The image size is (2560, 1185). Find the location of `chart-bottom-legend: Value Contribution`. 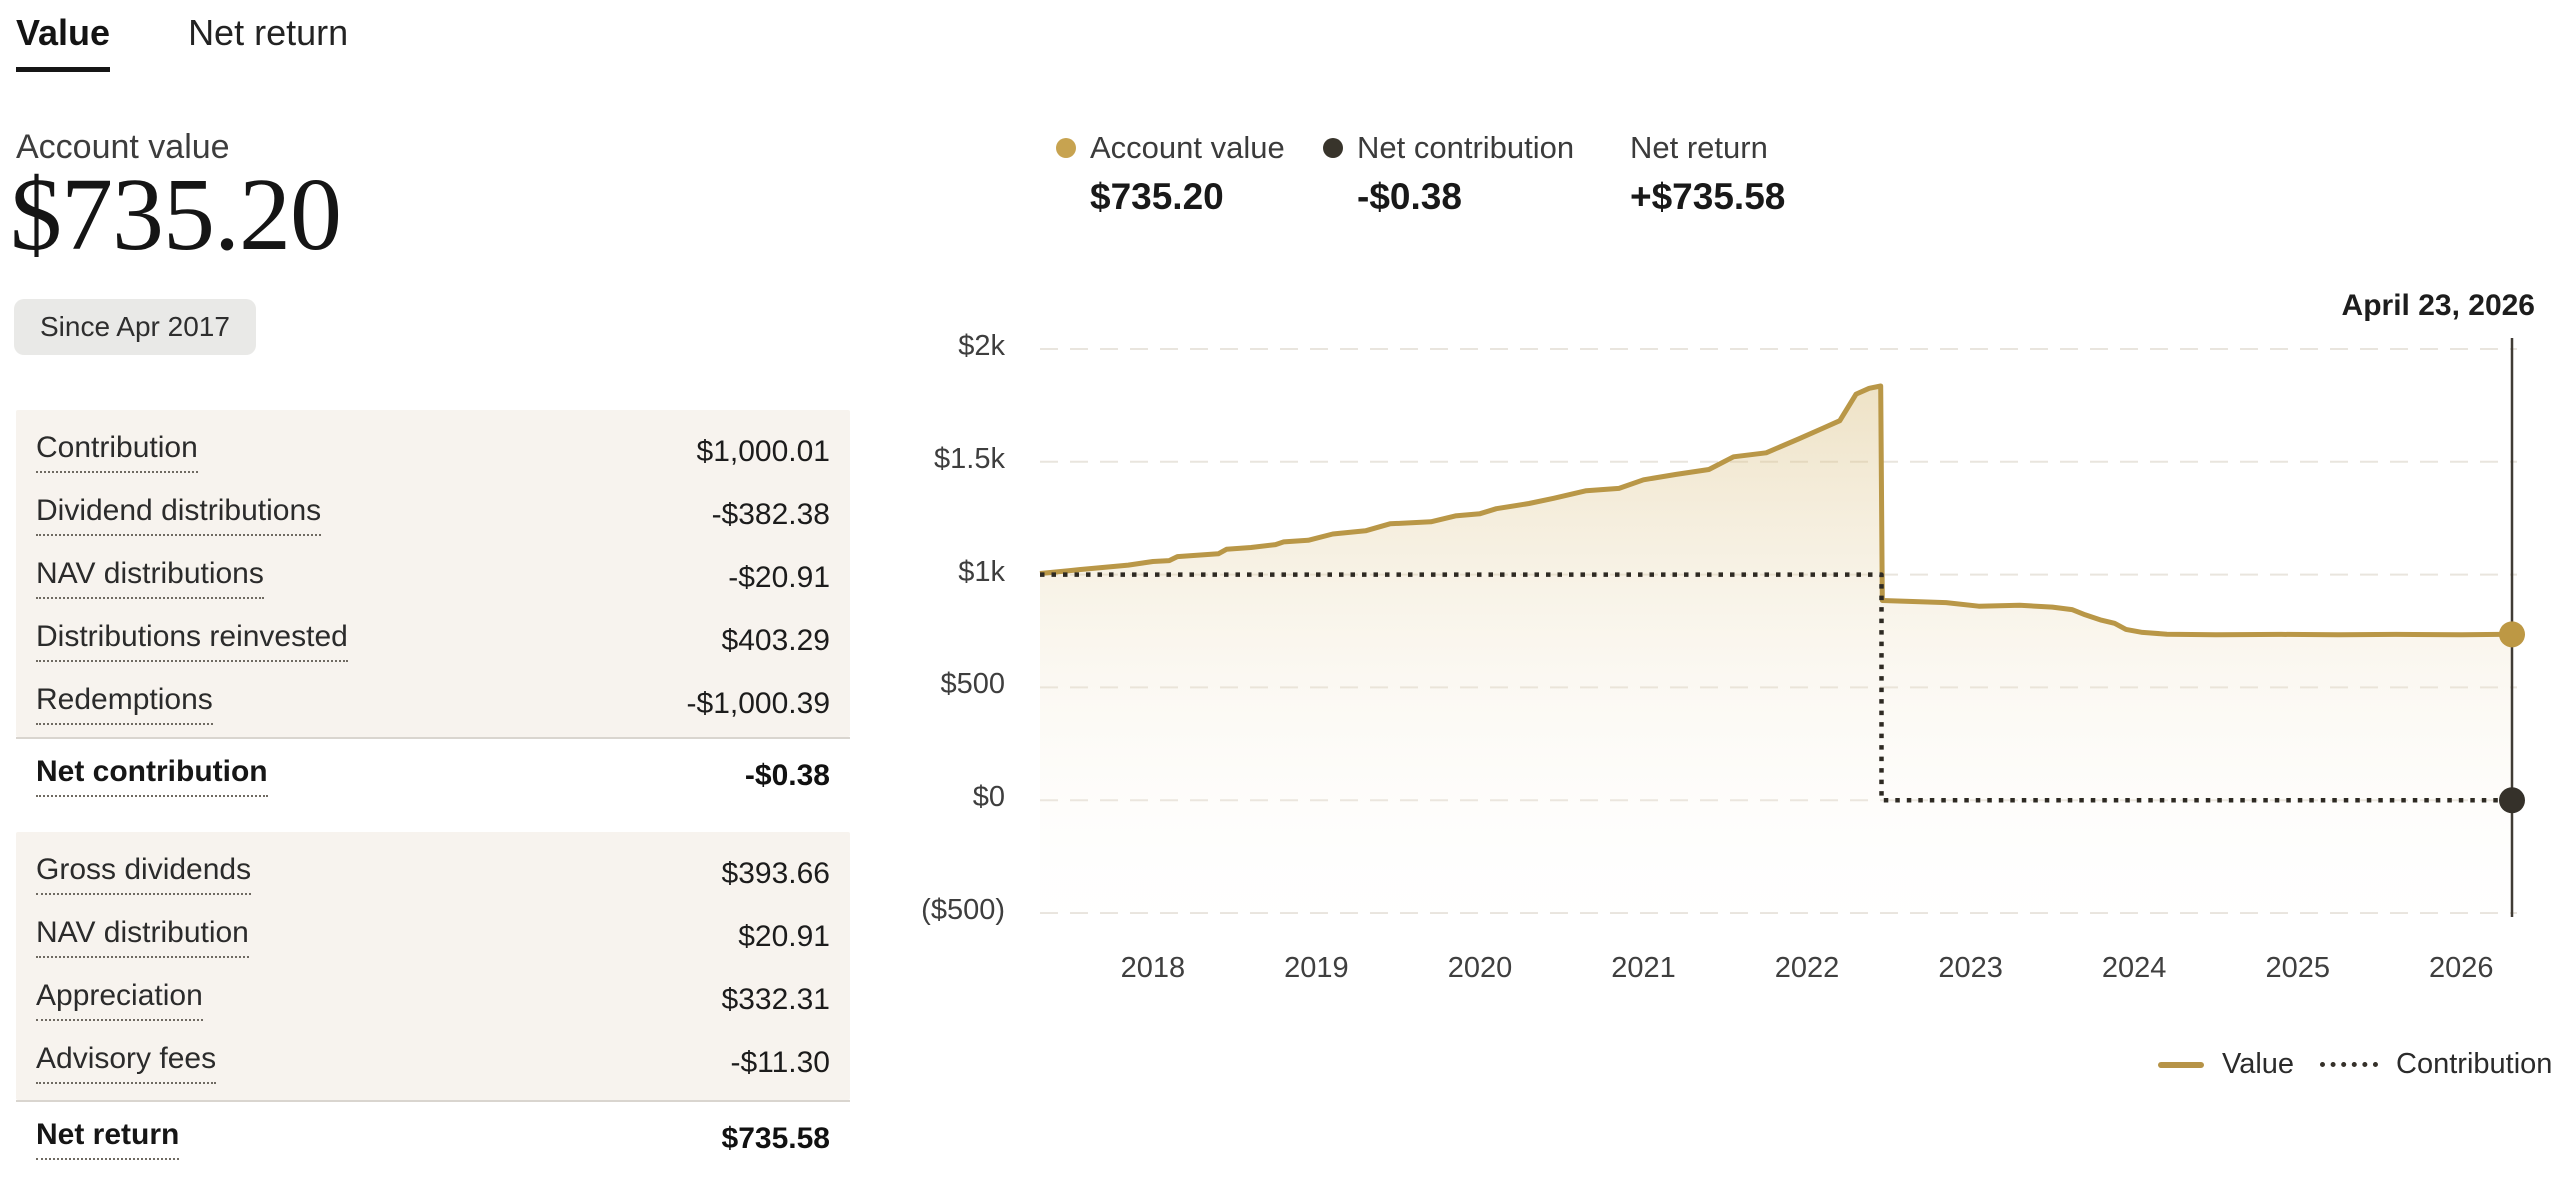

chart-bottom-legend: Value Contribution is located at coordinates (2355, 1064).